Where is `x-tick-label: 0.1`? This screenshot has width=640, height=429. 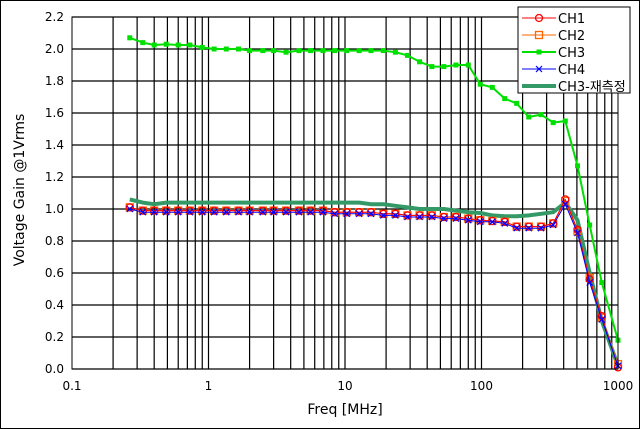
x-tick-label: 0.1 is located at coordinates (71, 386).